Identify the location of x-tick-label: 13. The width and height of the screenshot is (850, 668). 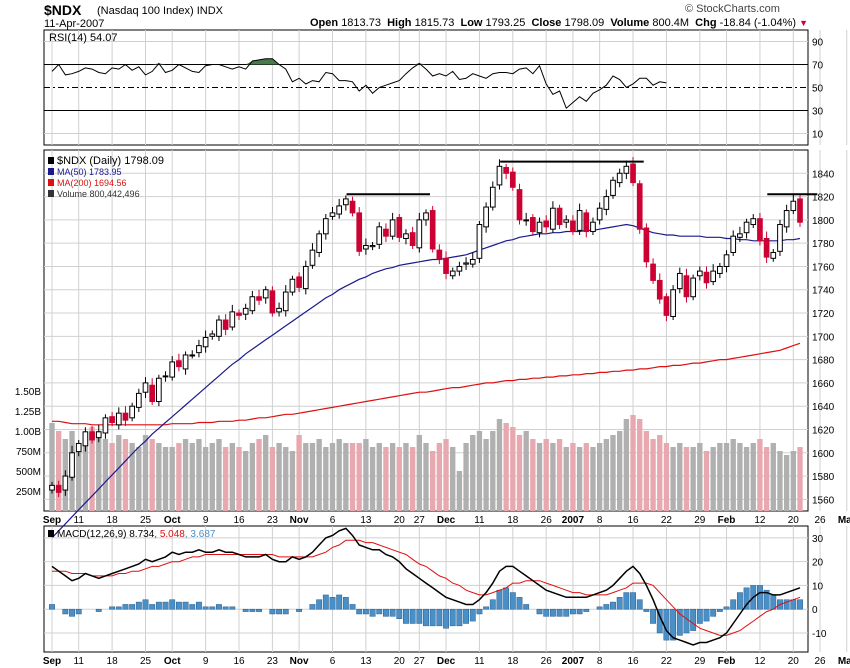
(366, 520).